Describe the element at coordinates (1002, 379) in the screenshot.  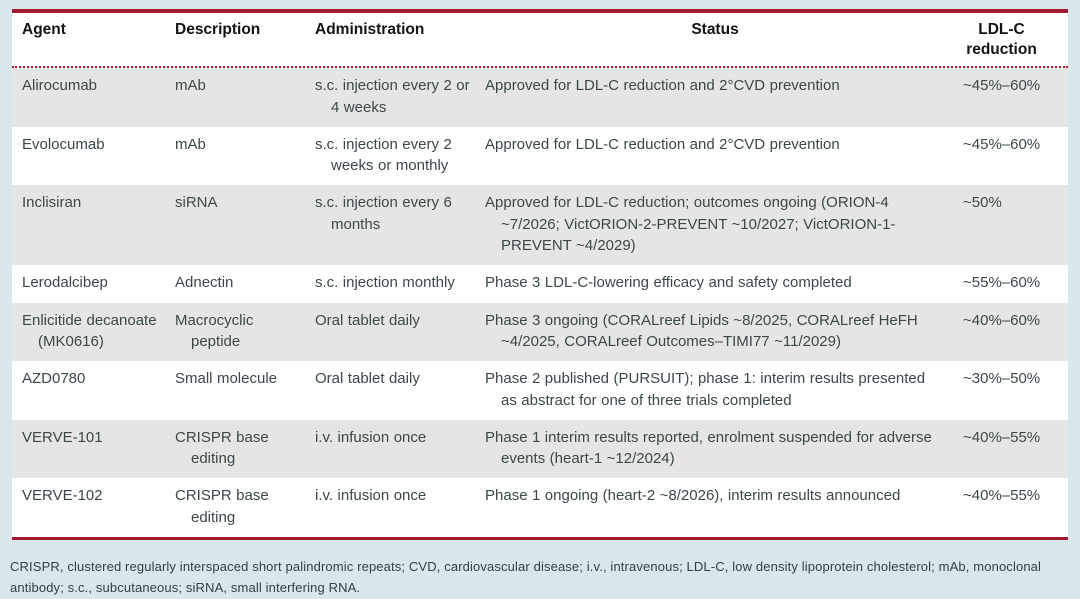
I see `ldl-reduction-cell: ~30%–50%` at that location.